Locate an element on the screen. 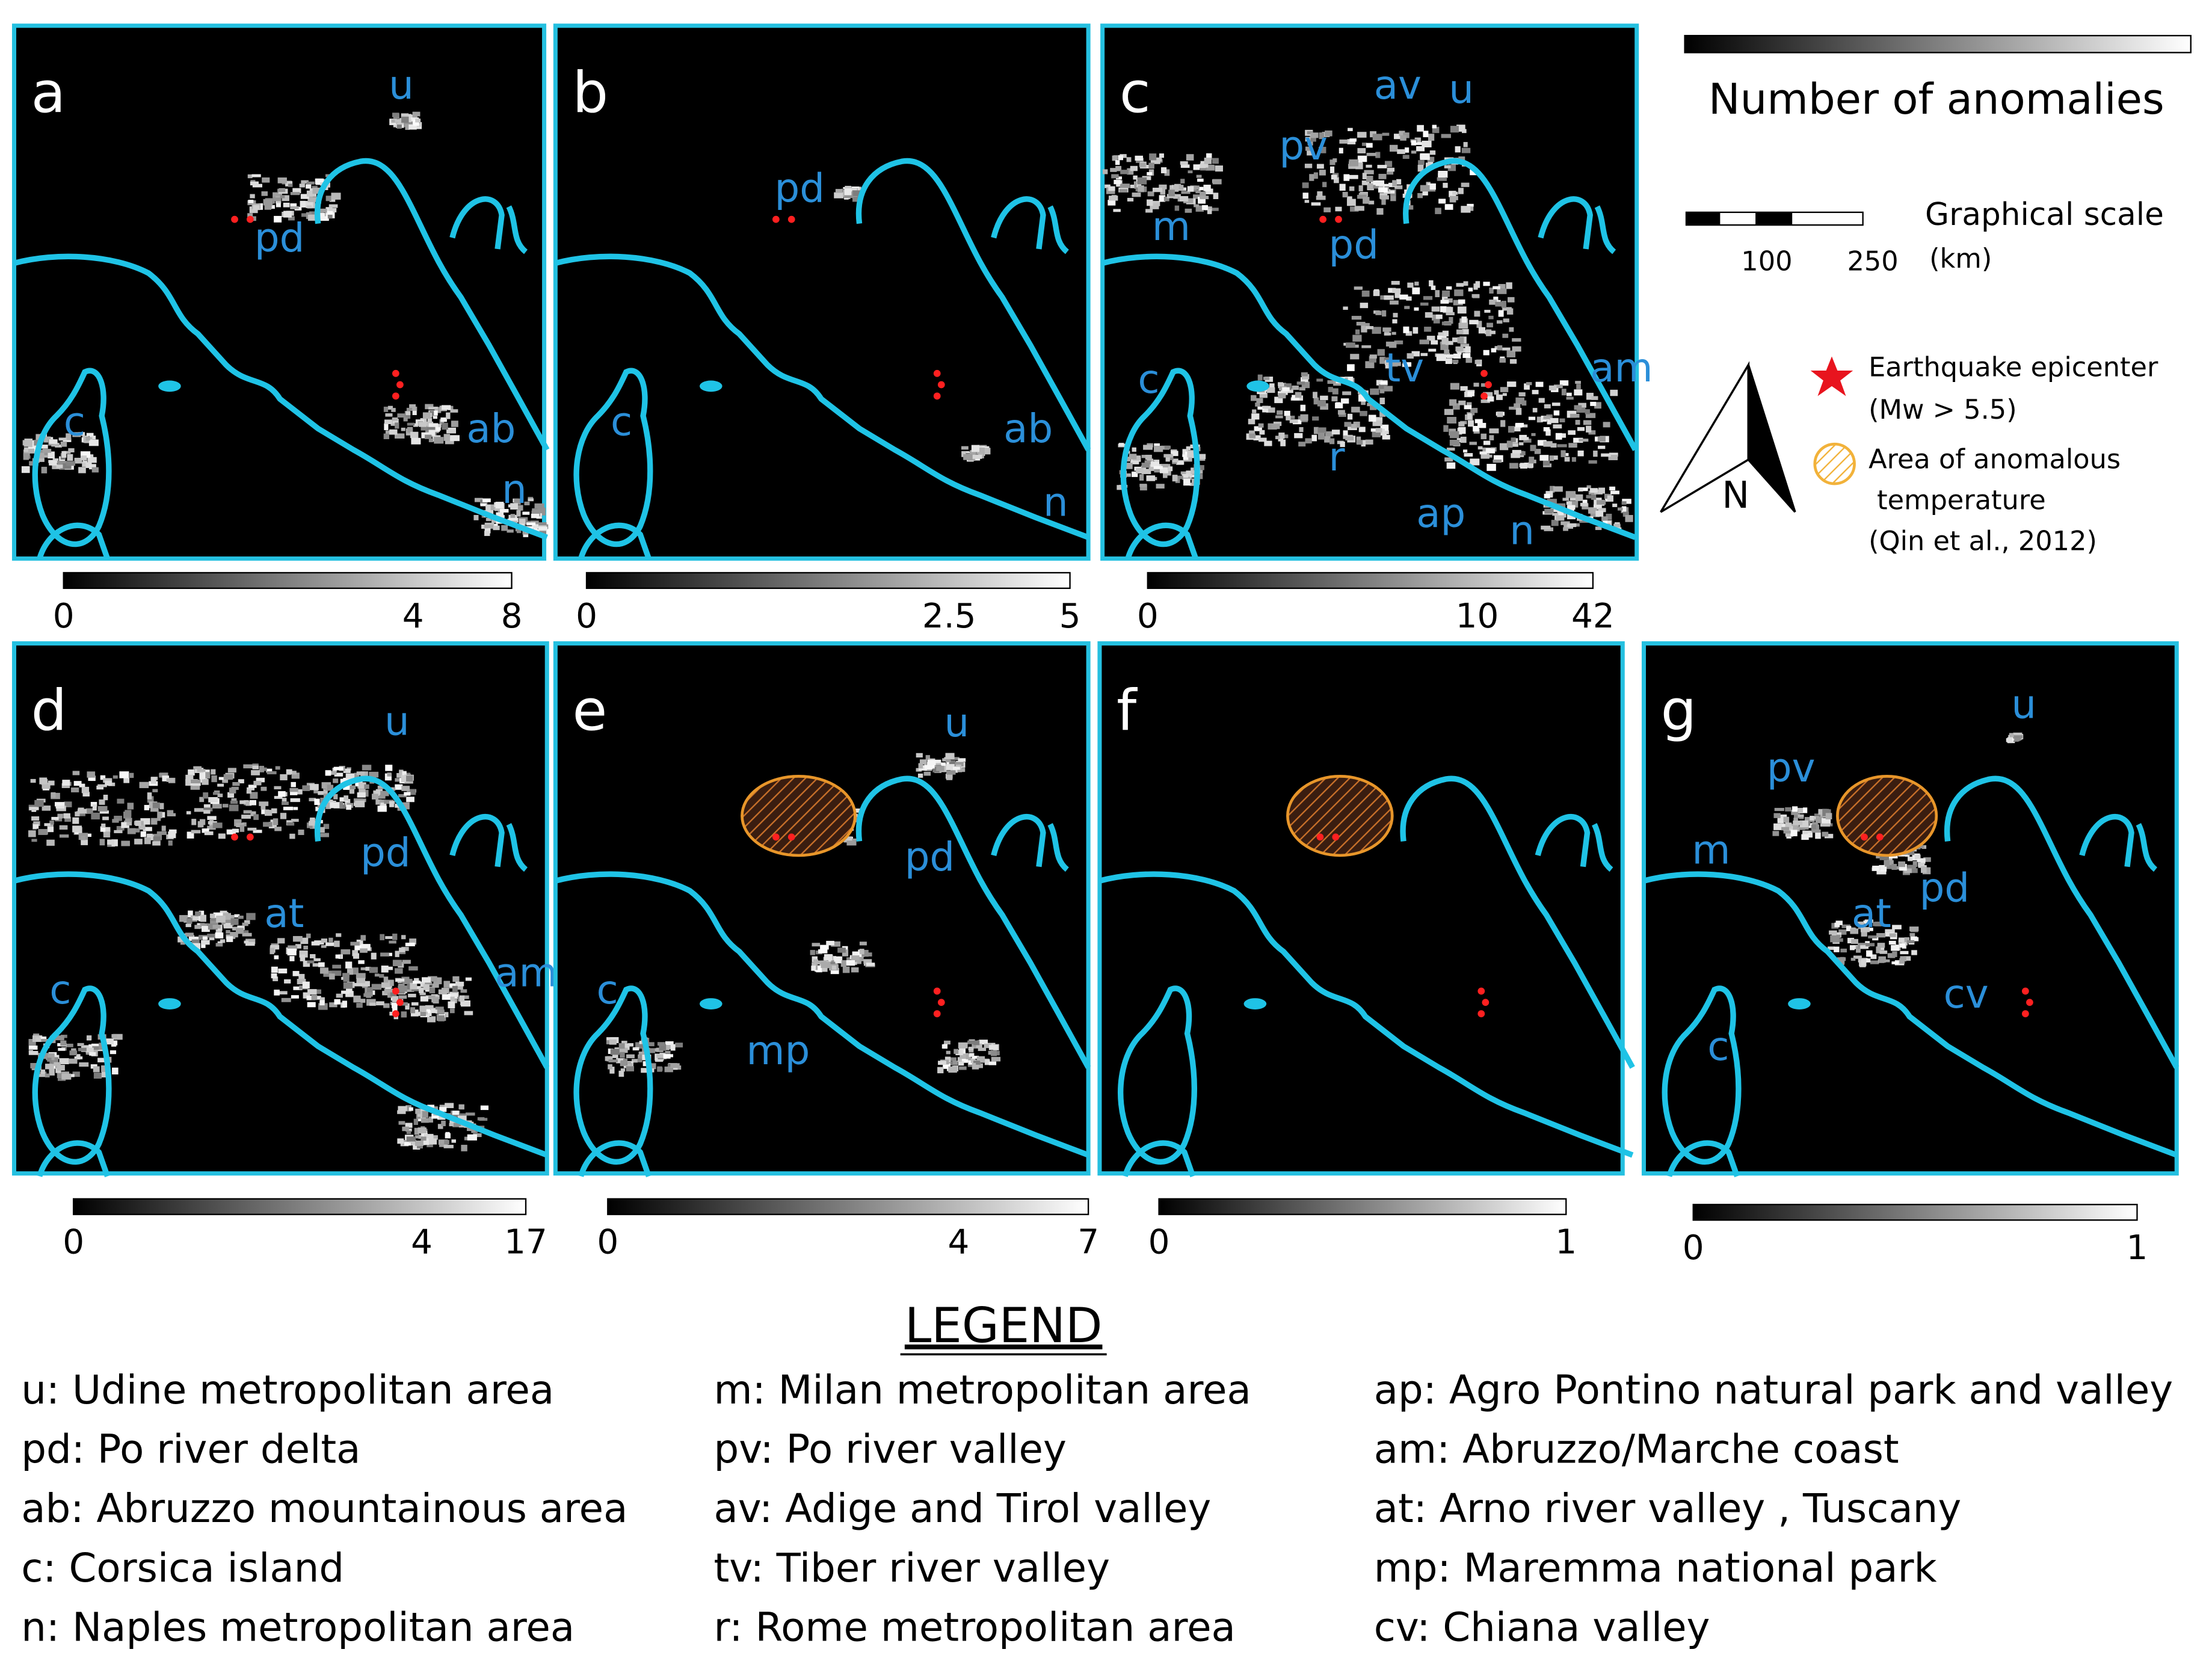 Image resolution: width=2212 pixels, height=1667 pixels. panel-background is located at coordinates (1361, 908).